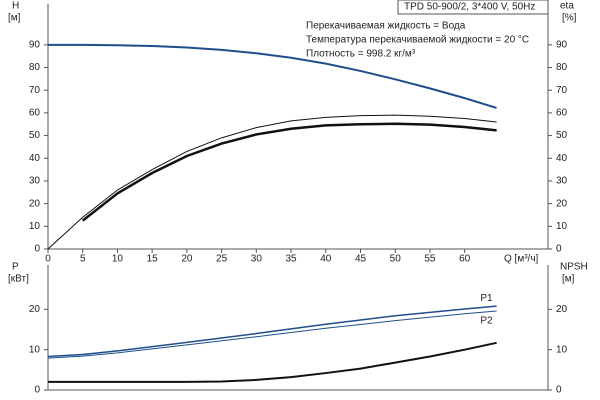 Image resolution: width=600 pixels, height=400 pixels. I want to click on y-tick-label: 60, so click(35, 113).